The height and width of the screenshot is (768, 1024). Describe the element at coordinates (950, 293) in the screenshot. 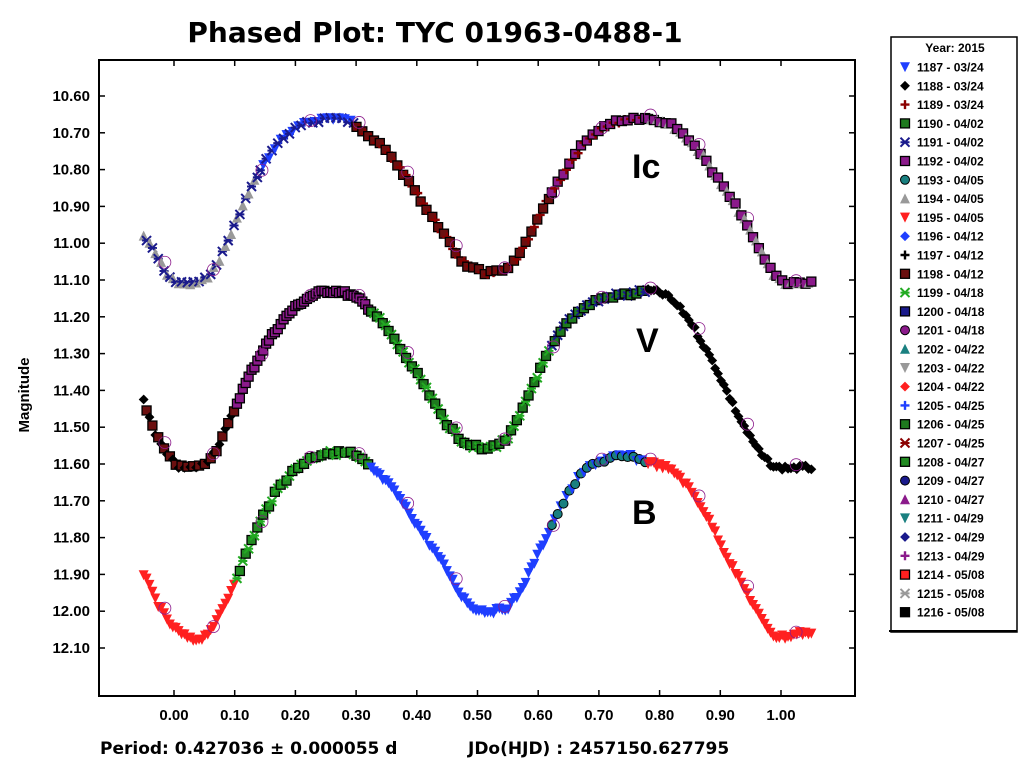

I see `legend-label: 1199 - 04/18` at that location.